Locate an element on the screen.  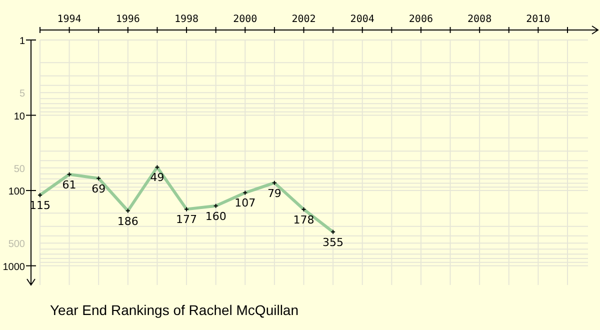
data-label: 107 is located at coordinates (245, 203).